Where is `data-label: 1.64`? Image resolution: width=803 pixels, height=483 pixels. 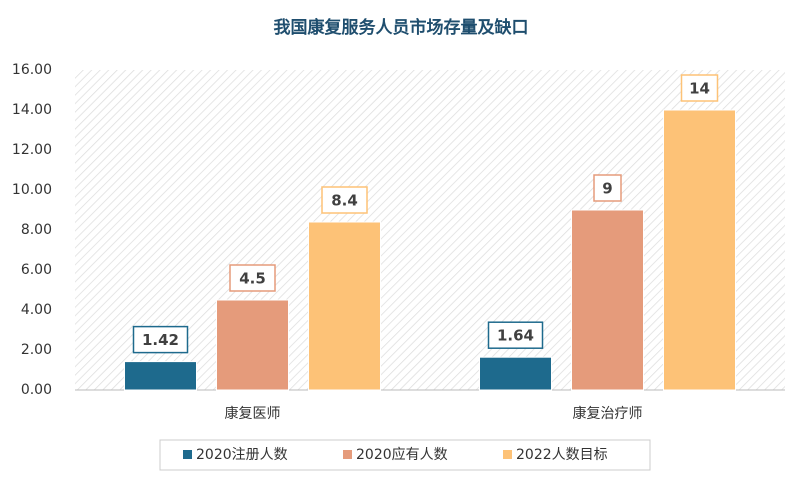 data-label: 1.64 is located at coordinates (515, 336).